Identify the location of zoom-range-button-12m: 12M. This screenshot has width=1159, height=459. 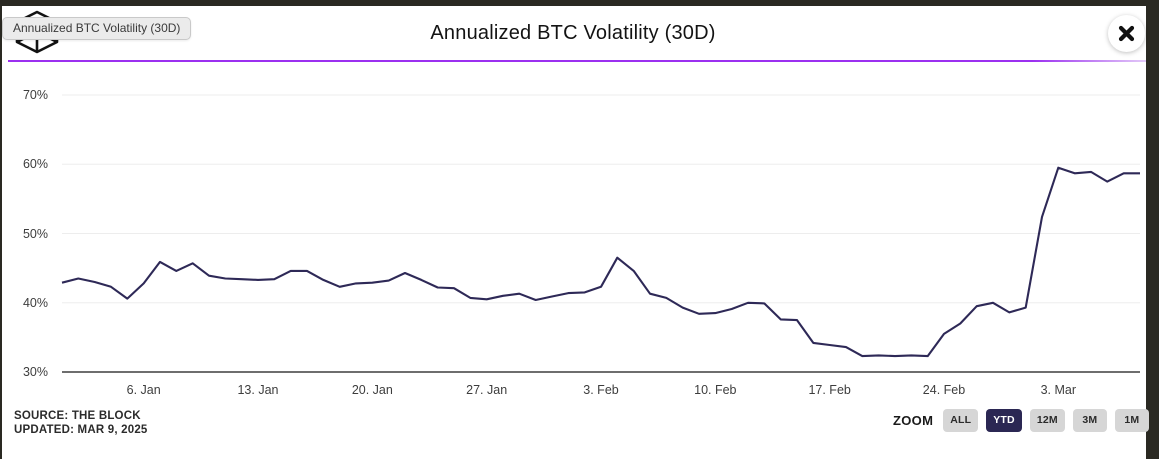
(1047, 420).